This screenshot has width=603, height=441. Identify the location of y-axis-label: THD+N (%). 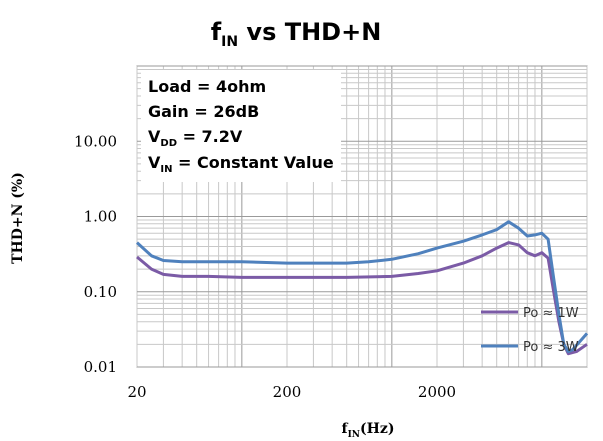
(18, 218).